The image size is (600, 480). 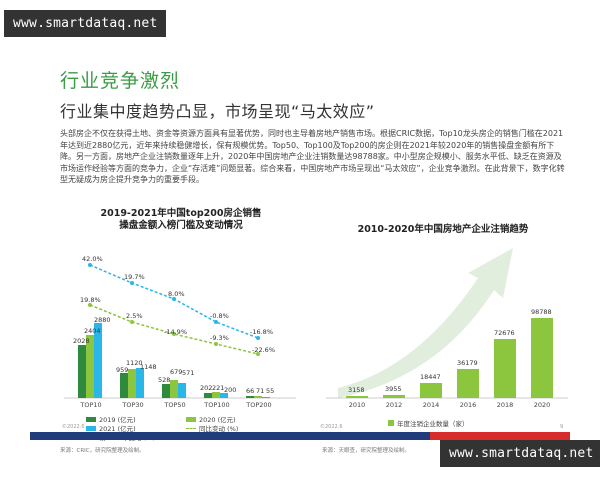 What do you see at coordinates (219, 316) in the screenshot?
I see `label-line-top100: -0.8%` at bounding box center [219, 316].